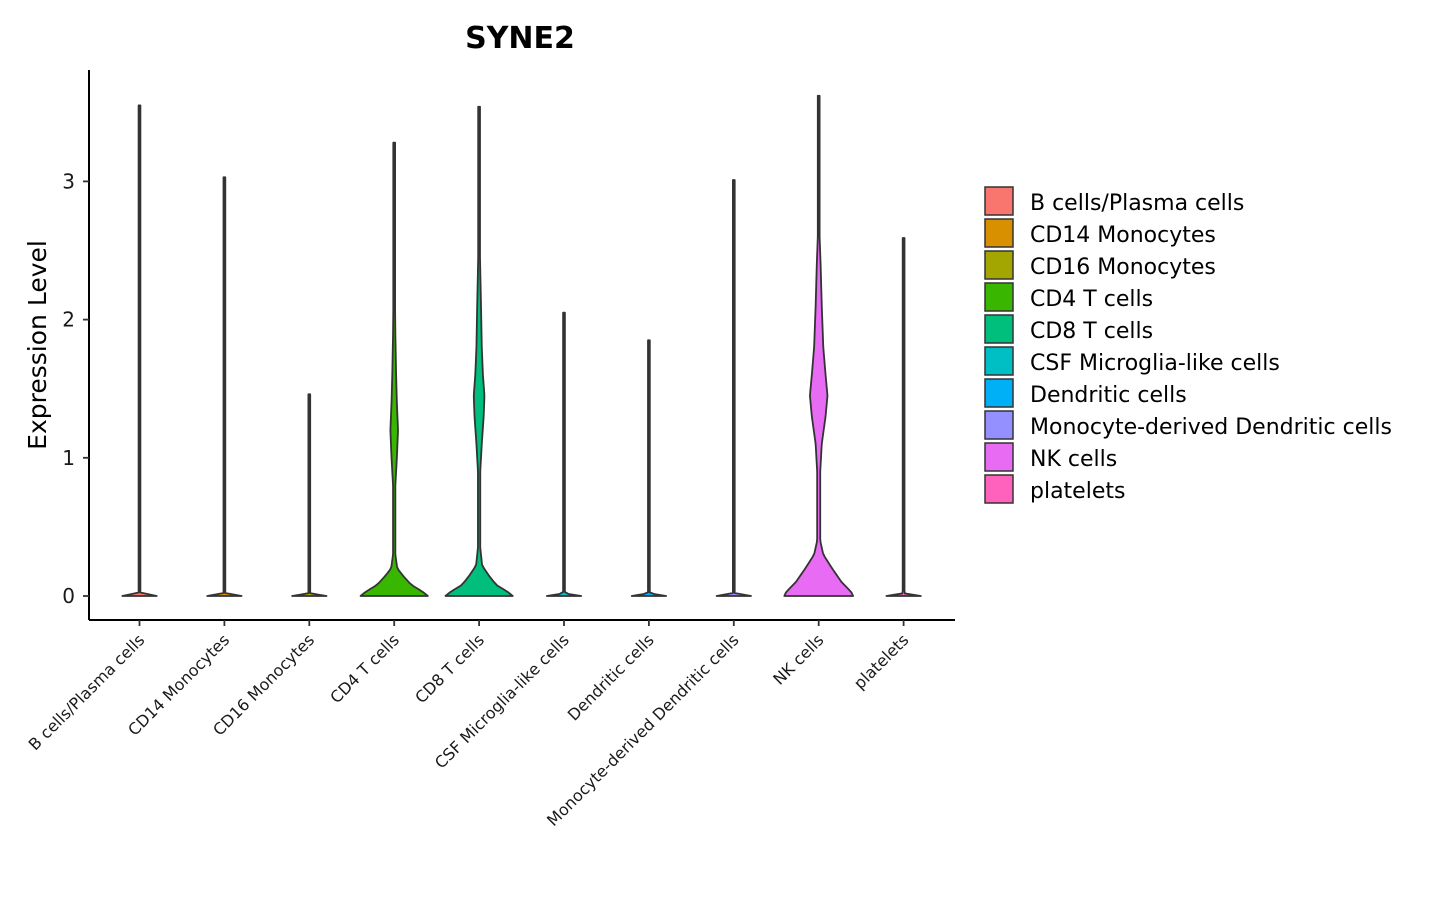 The image size is (1440, 900). I want to click on legend-item-5: CD8 T cells, so click(1068, 329).